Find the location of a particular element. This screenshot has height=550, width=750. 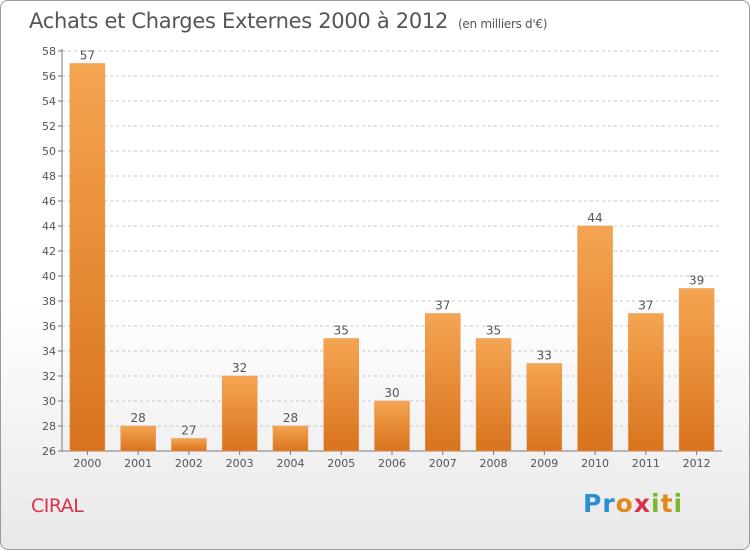

y-tick-label: 32 is located at coordinates (49, 376).